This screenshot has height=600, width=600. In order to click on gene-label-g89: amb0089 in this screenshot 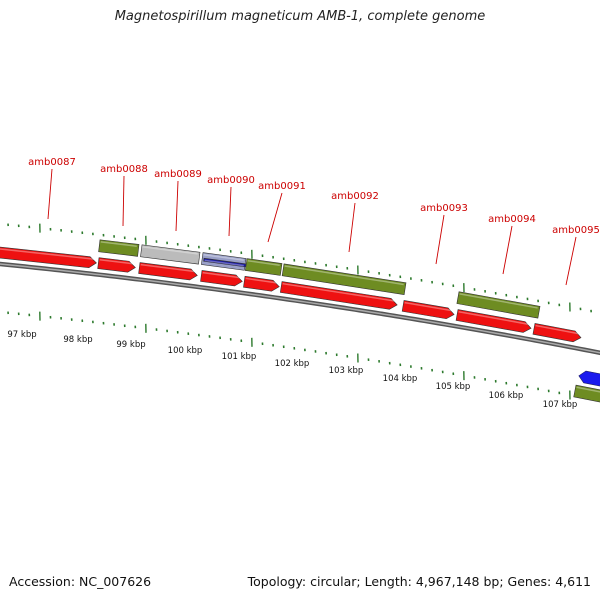, I will do `click(178, 174)`.